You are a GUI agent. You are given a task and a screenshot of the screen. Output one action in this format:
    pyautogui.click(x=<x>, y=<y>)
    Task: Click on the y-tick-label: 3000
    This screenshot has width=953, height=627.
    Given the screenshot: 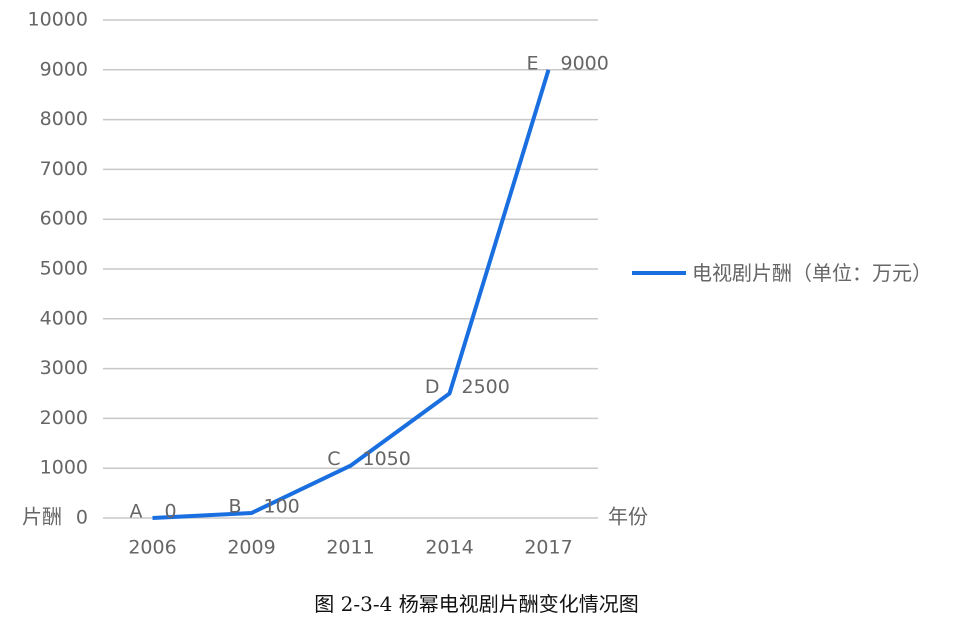 What is the action you would take?
    pyautogui.click(x=64, y=368)
    